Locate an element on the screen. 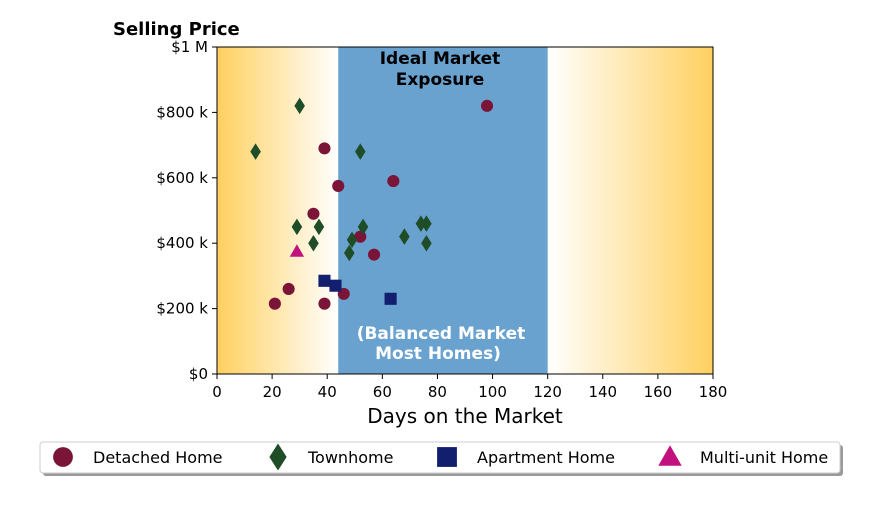 The height and width of the screenshot is (517, 879). annotation-bottom-line2: Most Homes) is located at coordinates (438, 354).